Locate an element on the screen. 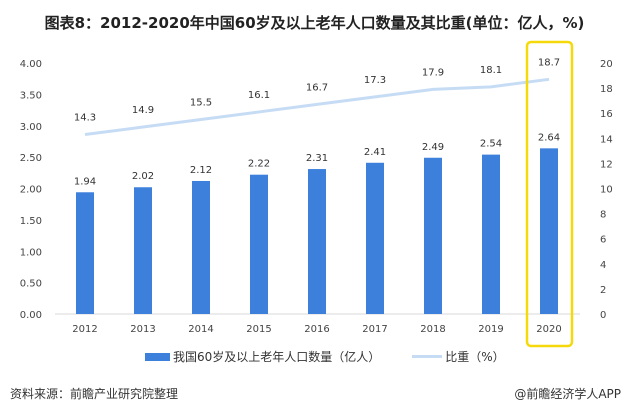  line-data-label: 18.7 is located at coordinates (549, 62).